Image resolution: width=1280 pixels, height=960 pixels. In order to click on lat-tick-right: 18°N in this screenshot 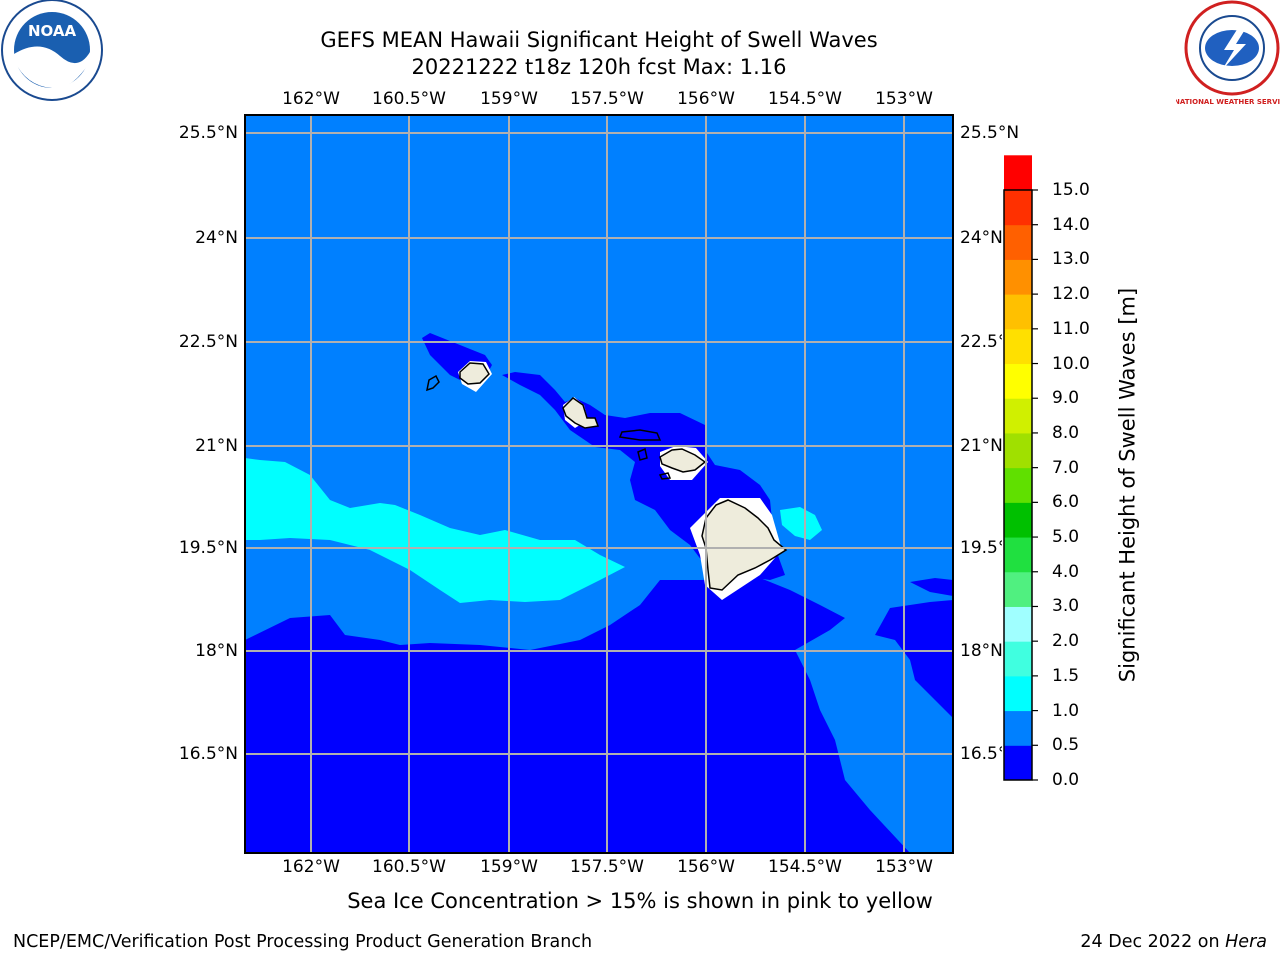, I will do `click(981, 651)`.